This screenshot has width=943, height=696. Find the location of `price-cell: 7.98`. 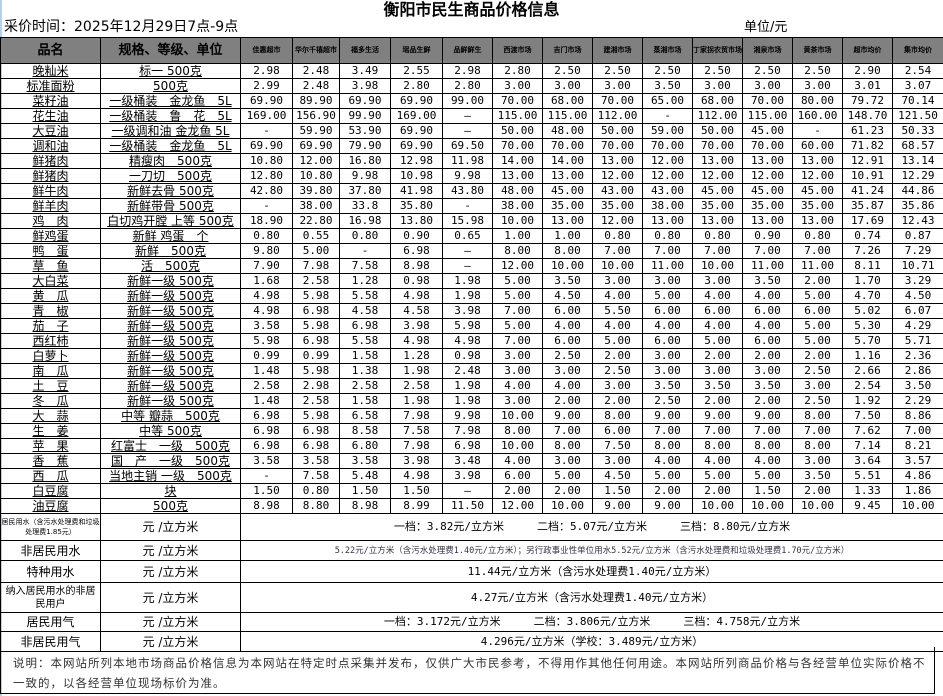

price-cell: 7.98 is located at coordinates (467, 431).